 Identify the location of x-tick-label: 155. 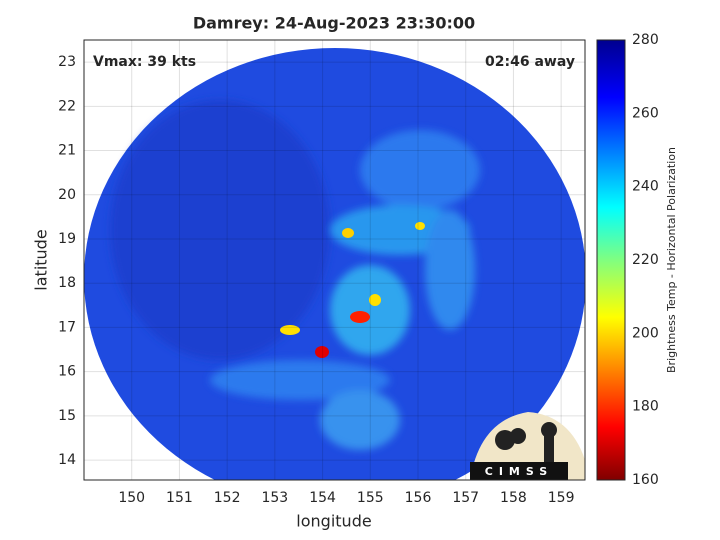
(370, 498).